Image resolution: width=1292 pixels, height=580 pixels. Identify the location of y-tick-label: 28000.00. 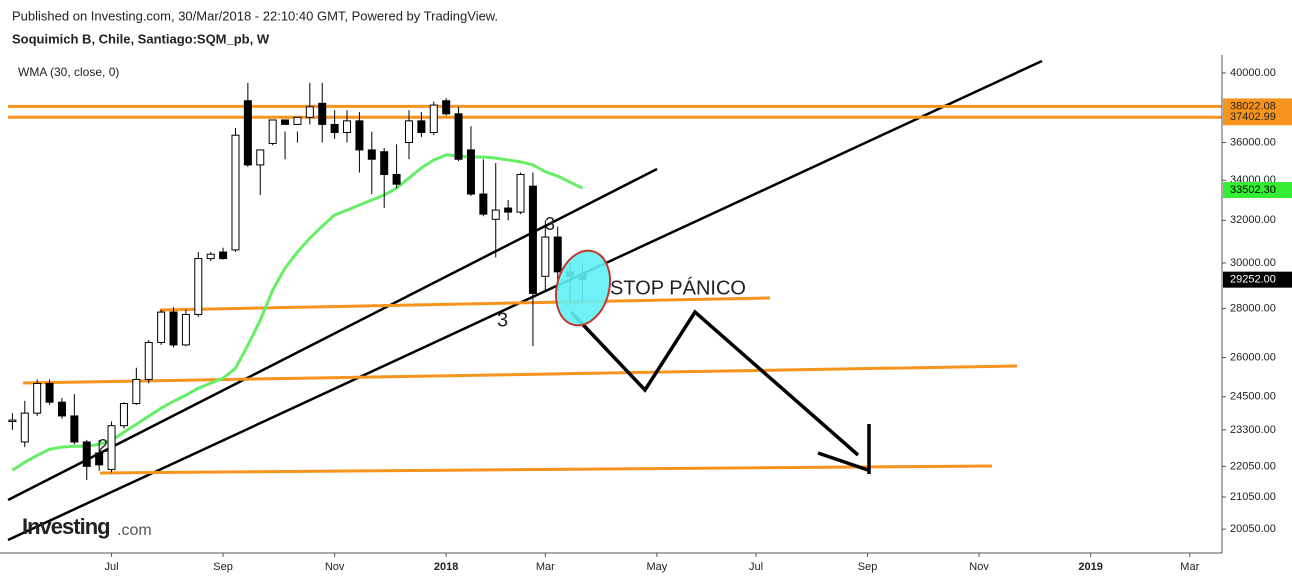
(1253, 308).